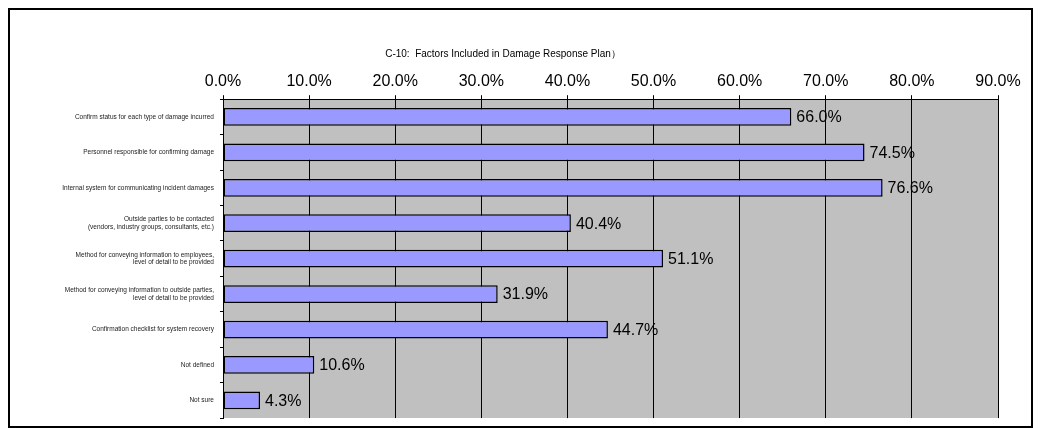  I want to click on x-tick-label: 70.0%, so click(826, 81).